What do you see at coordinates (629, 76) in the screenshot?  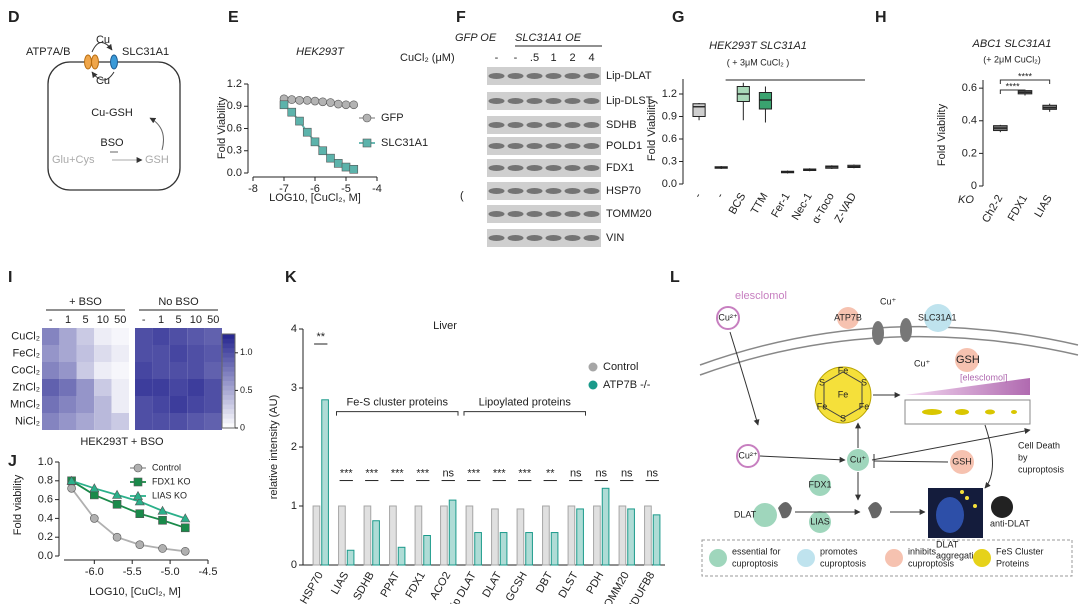 I see `row-label: Lip-DLAT` at bounding box center [629, 76].